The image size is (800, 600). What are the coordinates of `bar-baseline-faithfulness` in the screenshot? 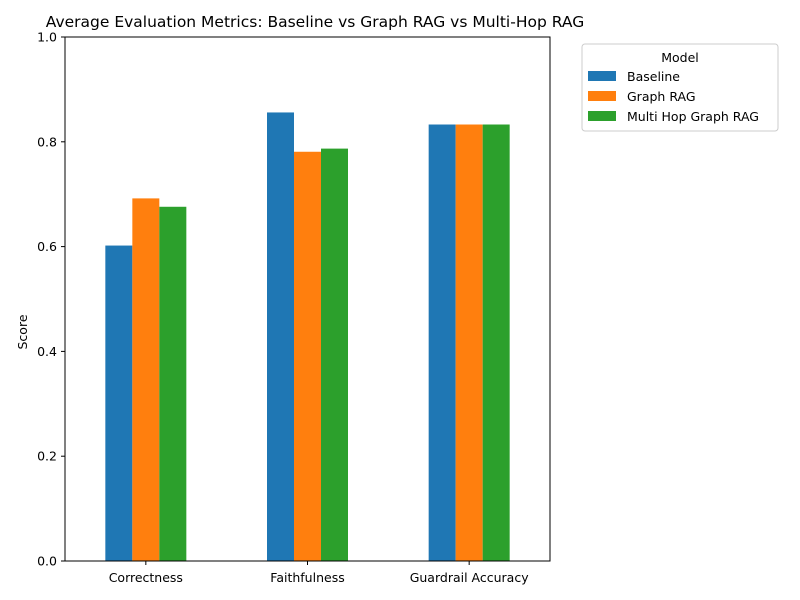 It's located at (280, 337).